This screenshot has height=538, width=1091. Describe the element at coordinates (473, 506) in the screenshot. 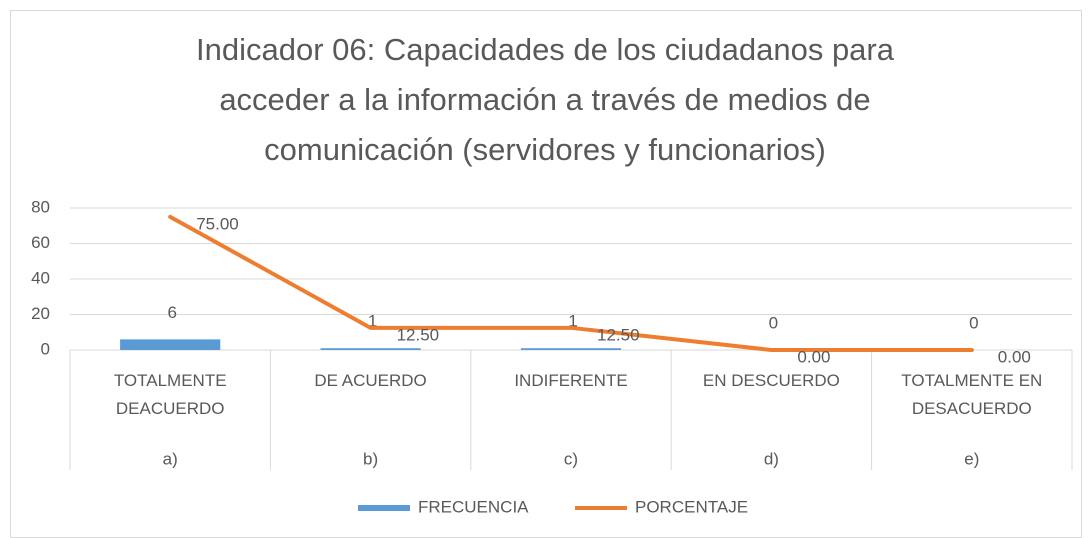

I see `legend-label: FRECUENCIA` at that location.